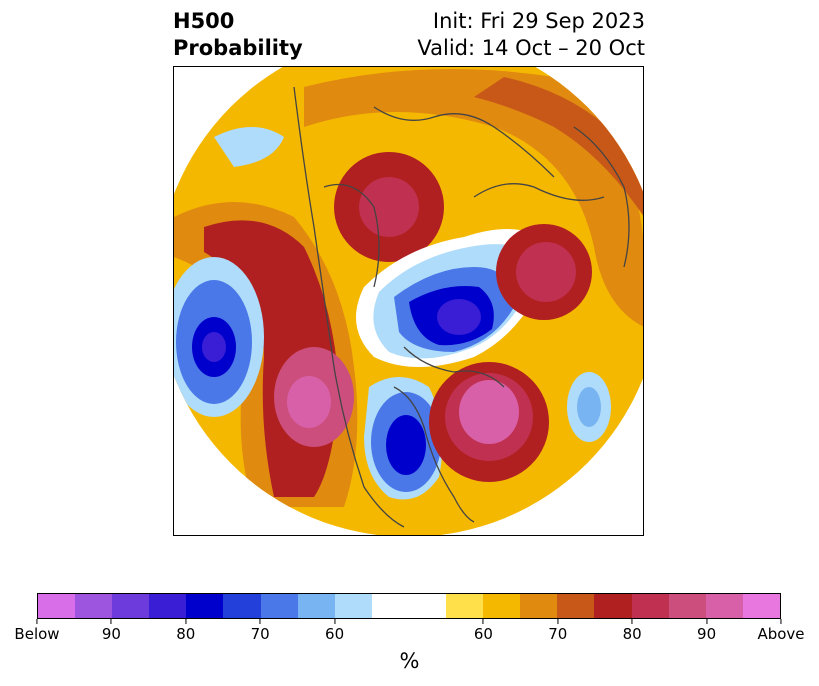 Image resolution: width=819 pixels, height=686 pixels. What do you see at coordinates (204, 21) in the screenshot?
I see `title-variable: H500` at bounding box center [204, 21].